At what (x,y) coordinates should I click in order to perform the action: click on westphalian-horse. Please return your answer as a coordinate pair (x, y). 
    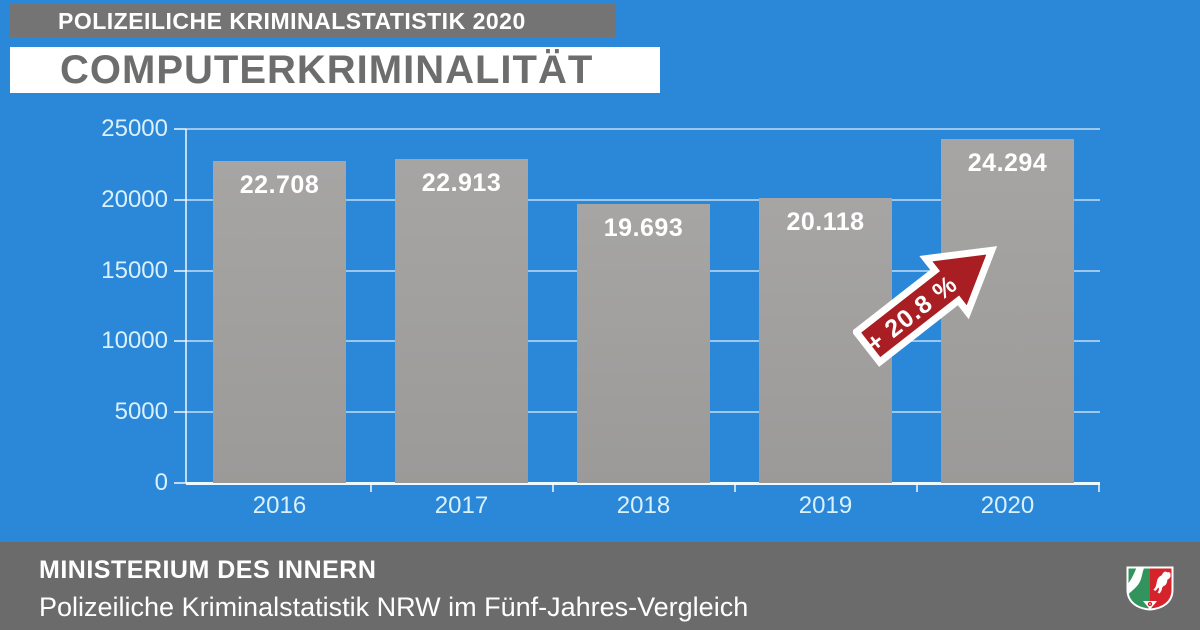
    Looking at the image, I should click on (1162, 582).